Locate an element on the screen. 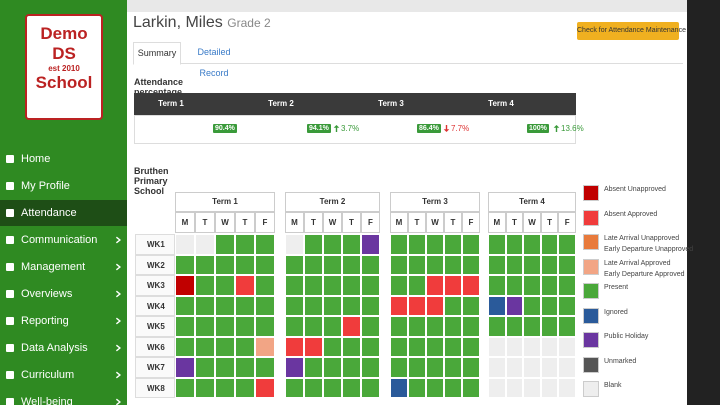  nav-item: Curriculum is located at coordinates (63, 375).